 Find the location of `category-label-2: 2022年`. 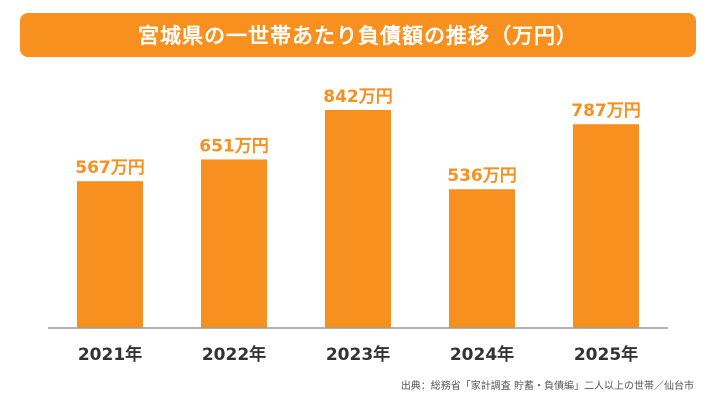

category-label-2: 2022年 is located at coordinates (234, 354).